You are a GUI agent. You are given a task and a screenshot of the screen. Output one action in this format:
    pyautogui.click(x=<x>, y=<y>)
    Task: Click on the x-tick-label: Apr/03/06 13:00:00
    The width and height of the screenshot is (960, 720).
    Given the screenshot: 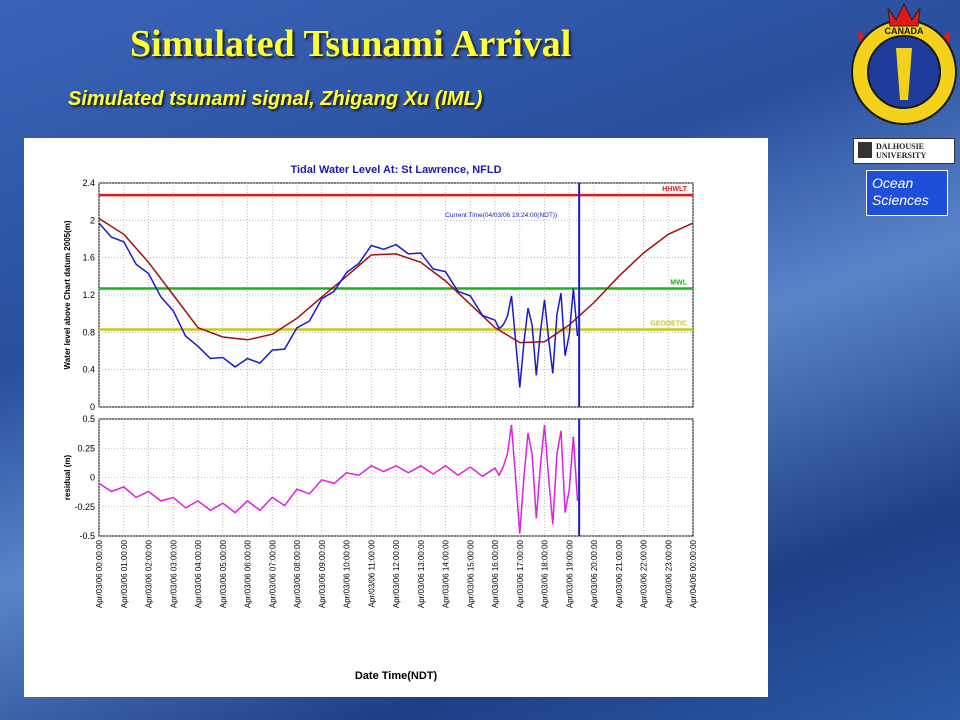 What is the action you would take?
    pyautogui.click(x=421, y=573)
    